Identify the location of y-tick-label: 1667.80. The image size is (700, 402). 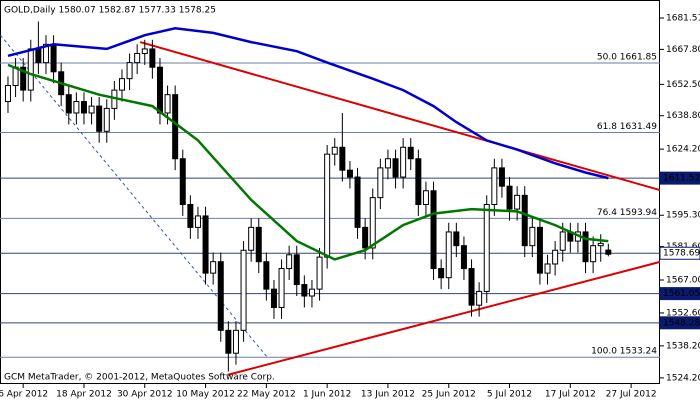
(683, 50).